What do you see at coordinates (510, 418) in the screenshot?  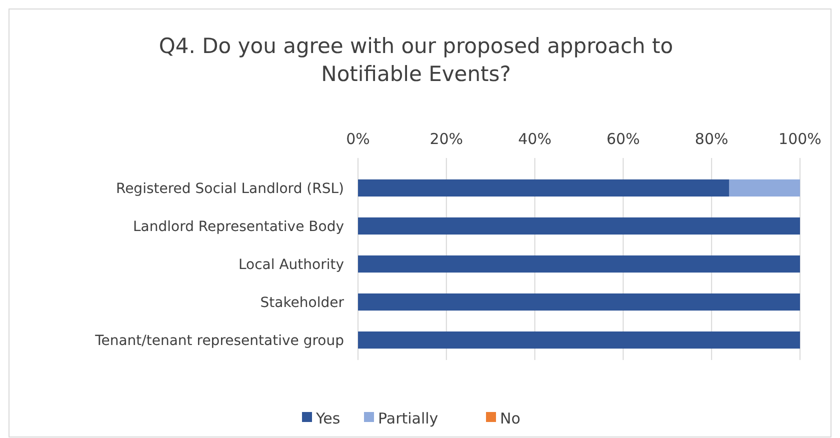 I see `legend-label: No` at bounding box center [510, 418].